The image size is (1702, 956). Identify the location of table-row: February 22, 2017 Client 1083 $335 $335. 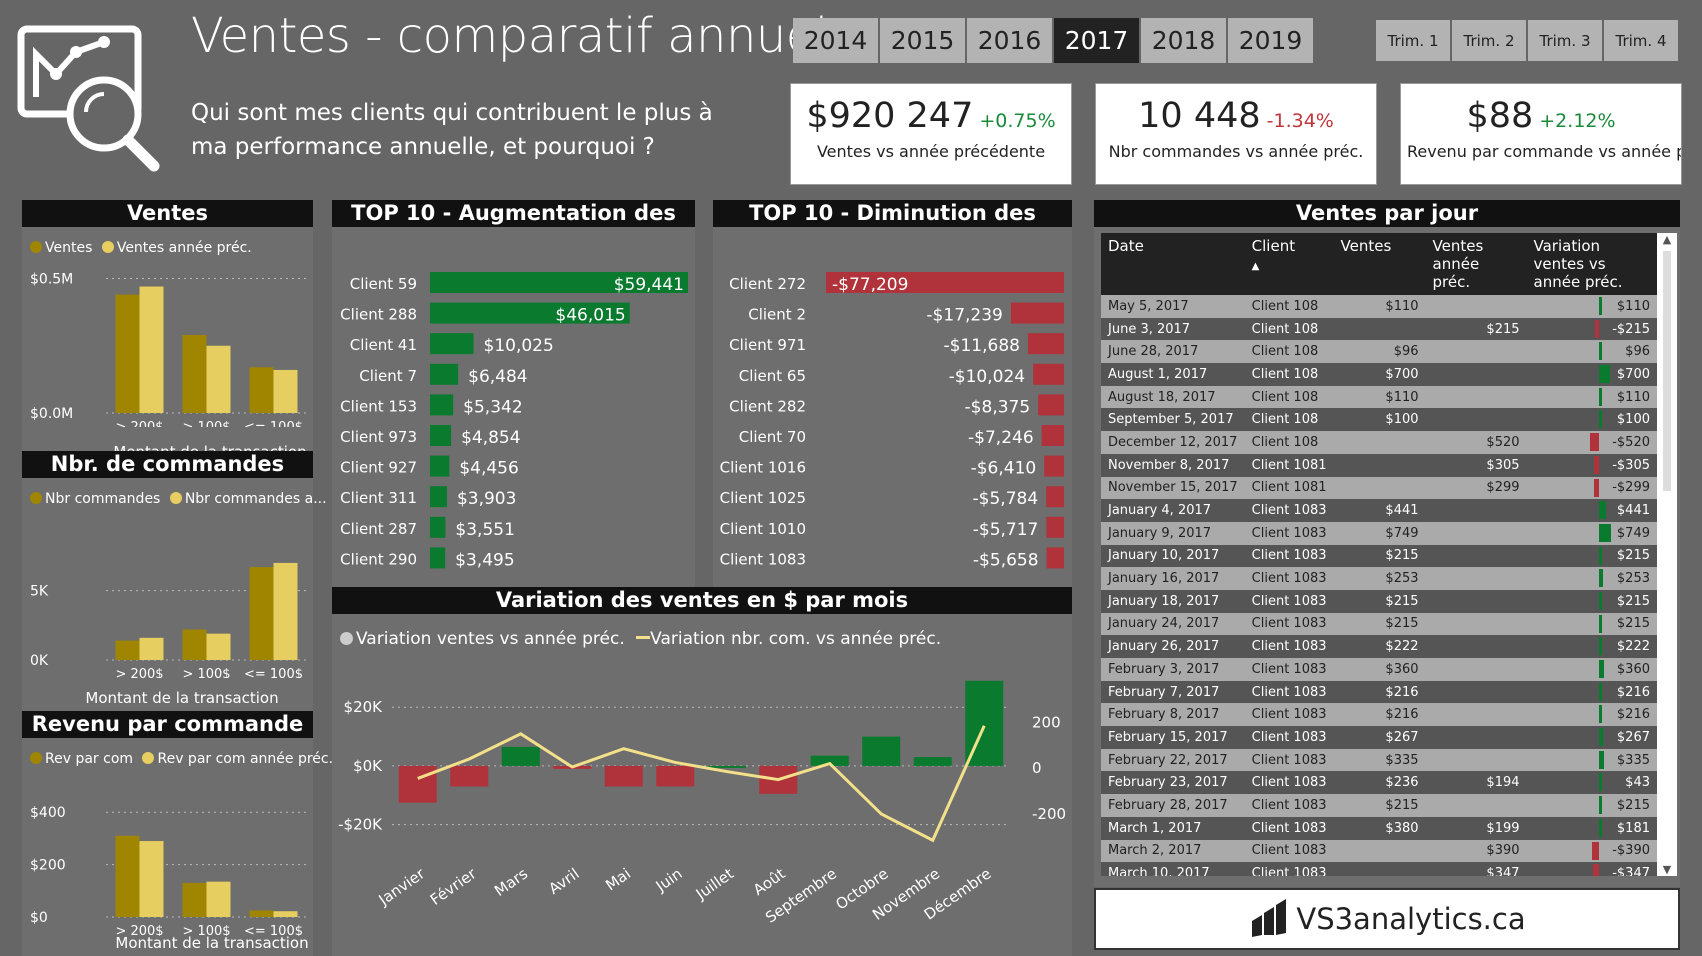
(1379, 760).